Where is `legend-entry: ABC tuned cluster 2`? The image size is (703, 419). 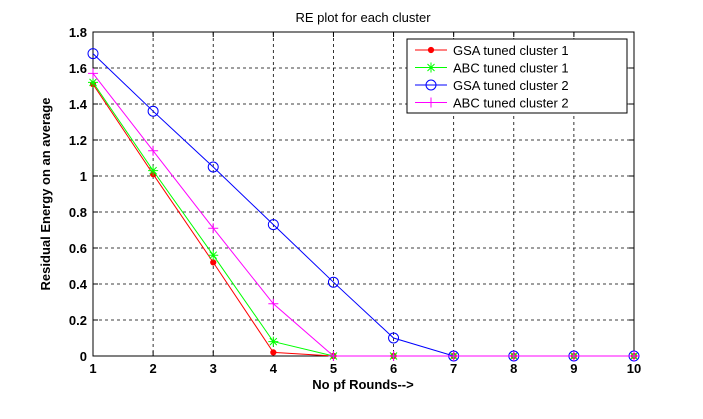 legend-entry: ABC tuned cluster 2 is located at coordinates (492, 103).